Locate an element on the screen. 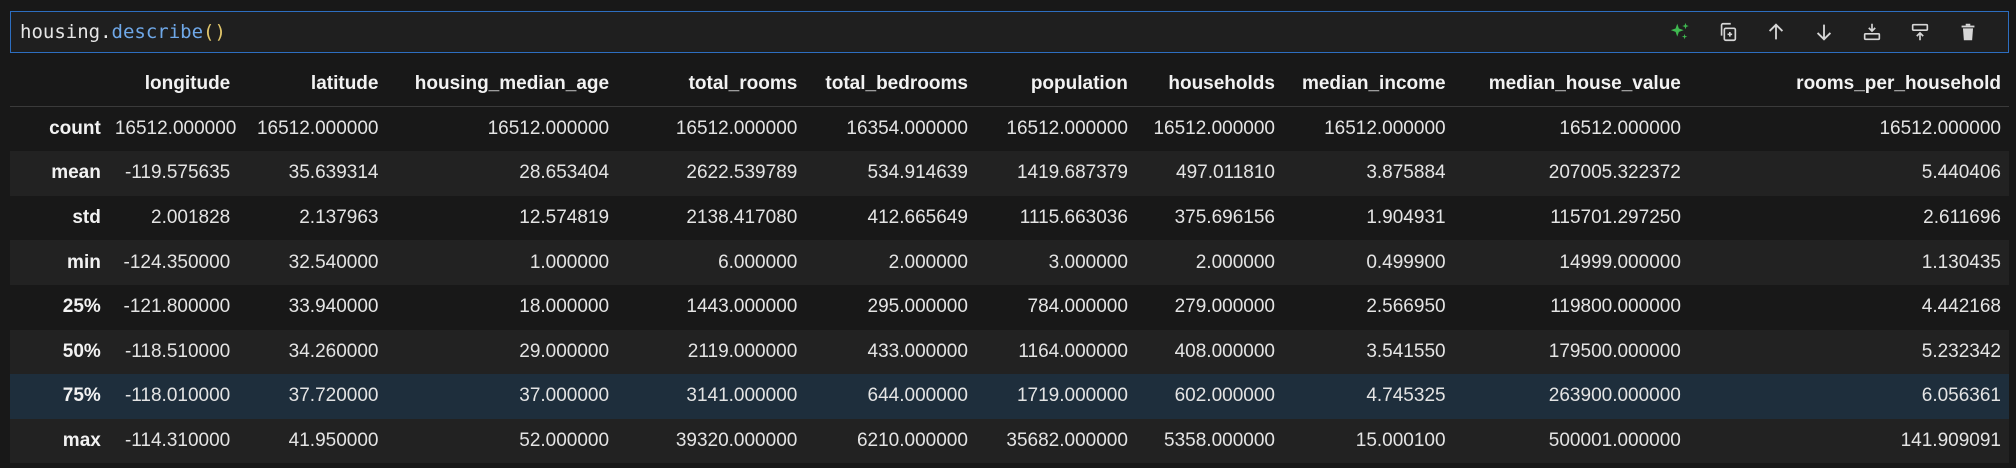 This screenshot has width=2016, height=468. column-header: median_income is located at coordinates (1368, 85).